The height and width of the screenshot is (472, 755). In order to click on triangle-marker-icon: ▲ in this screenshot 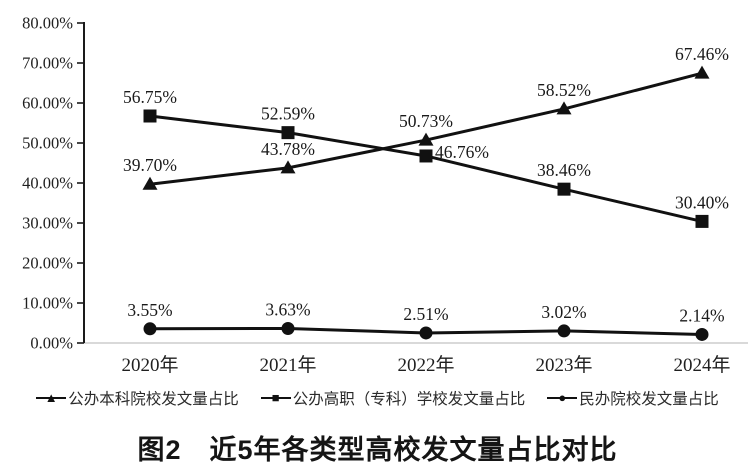, I will do `click(51, 397)`.